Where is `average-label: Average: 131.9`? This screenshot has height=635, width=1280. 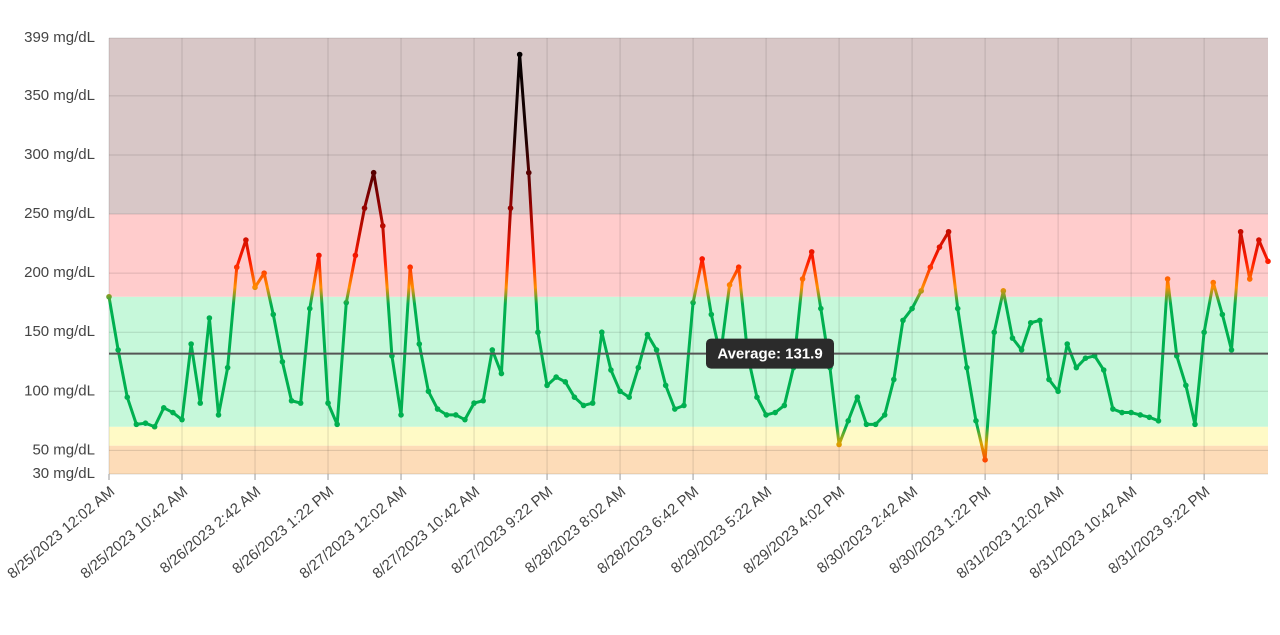 average-label: Average: 131.9 is located at coordinates (769, 354).